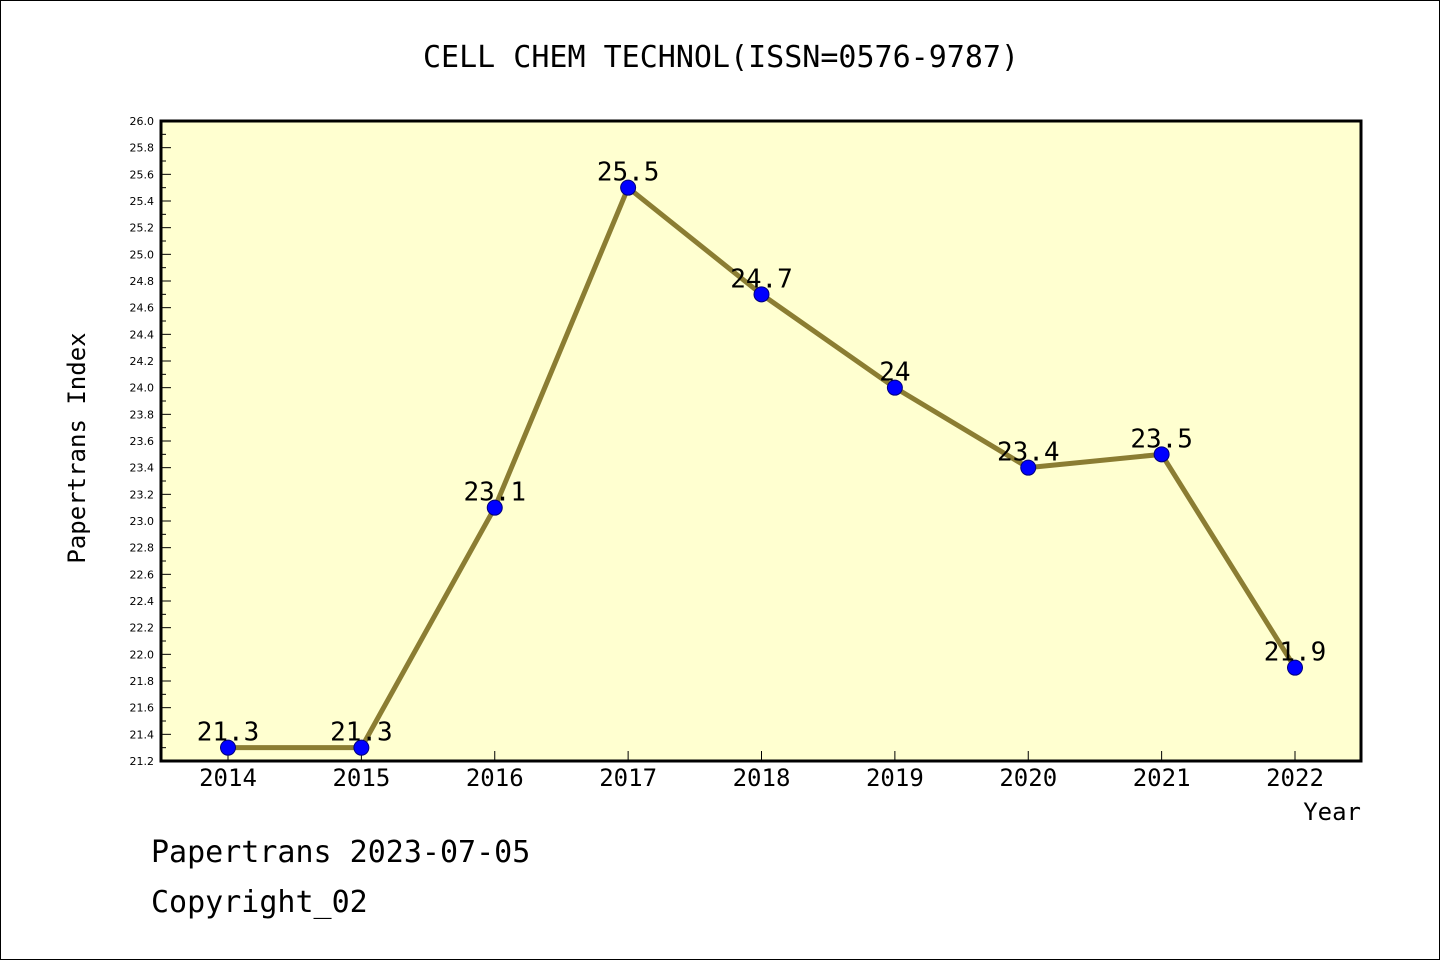 The image size is (1440, 960). What do you see at coordinates (1295, 778) in the screenshot?
I see `x-tick-label: 2022` at bounding box center [1295, 778].